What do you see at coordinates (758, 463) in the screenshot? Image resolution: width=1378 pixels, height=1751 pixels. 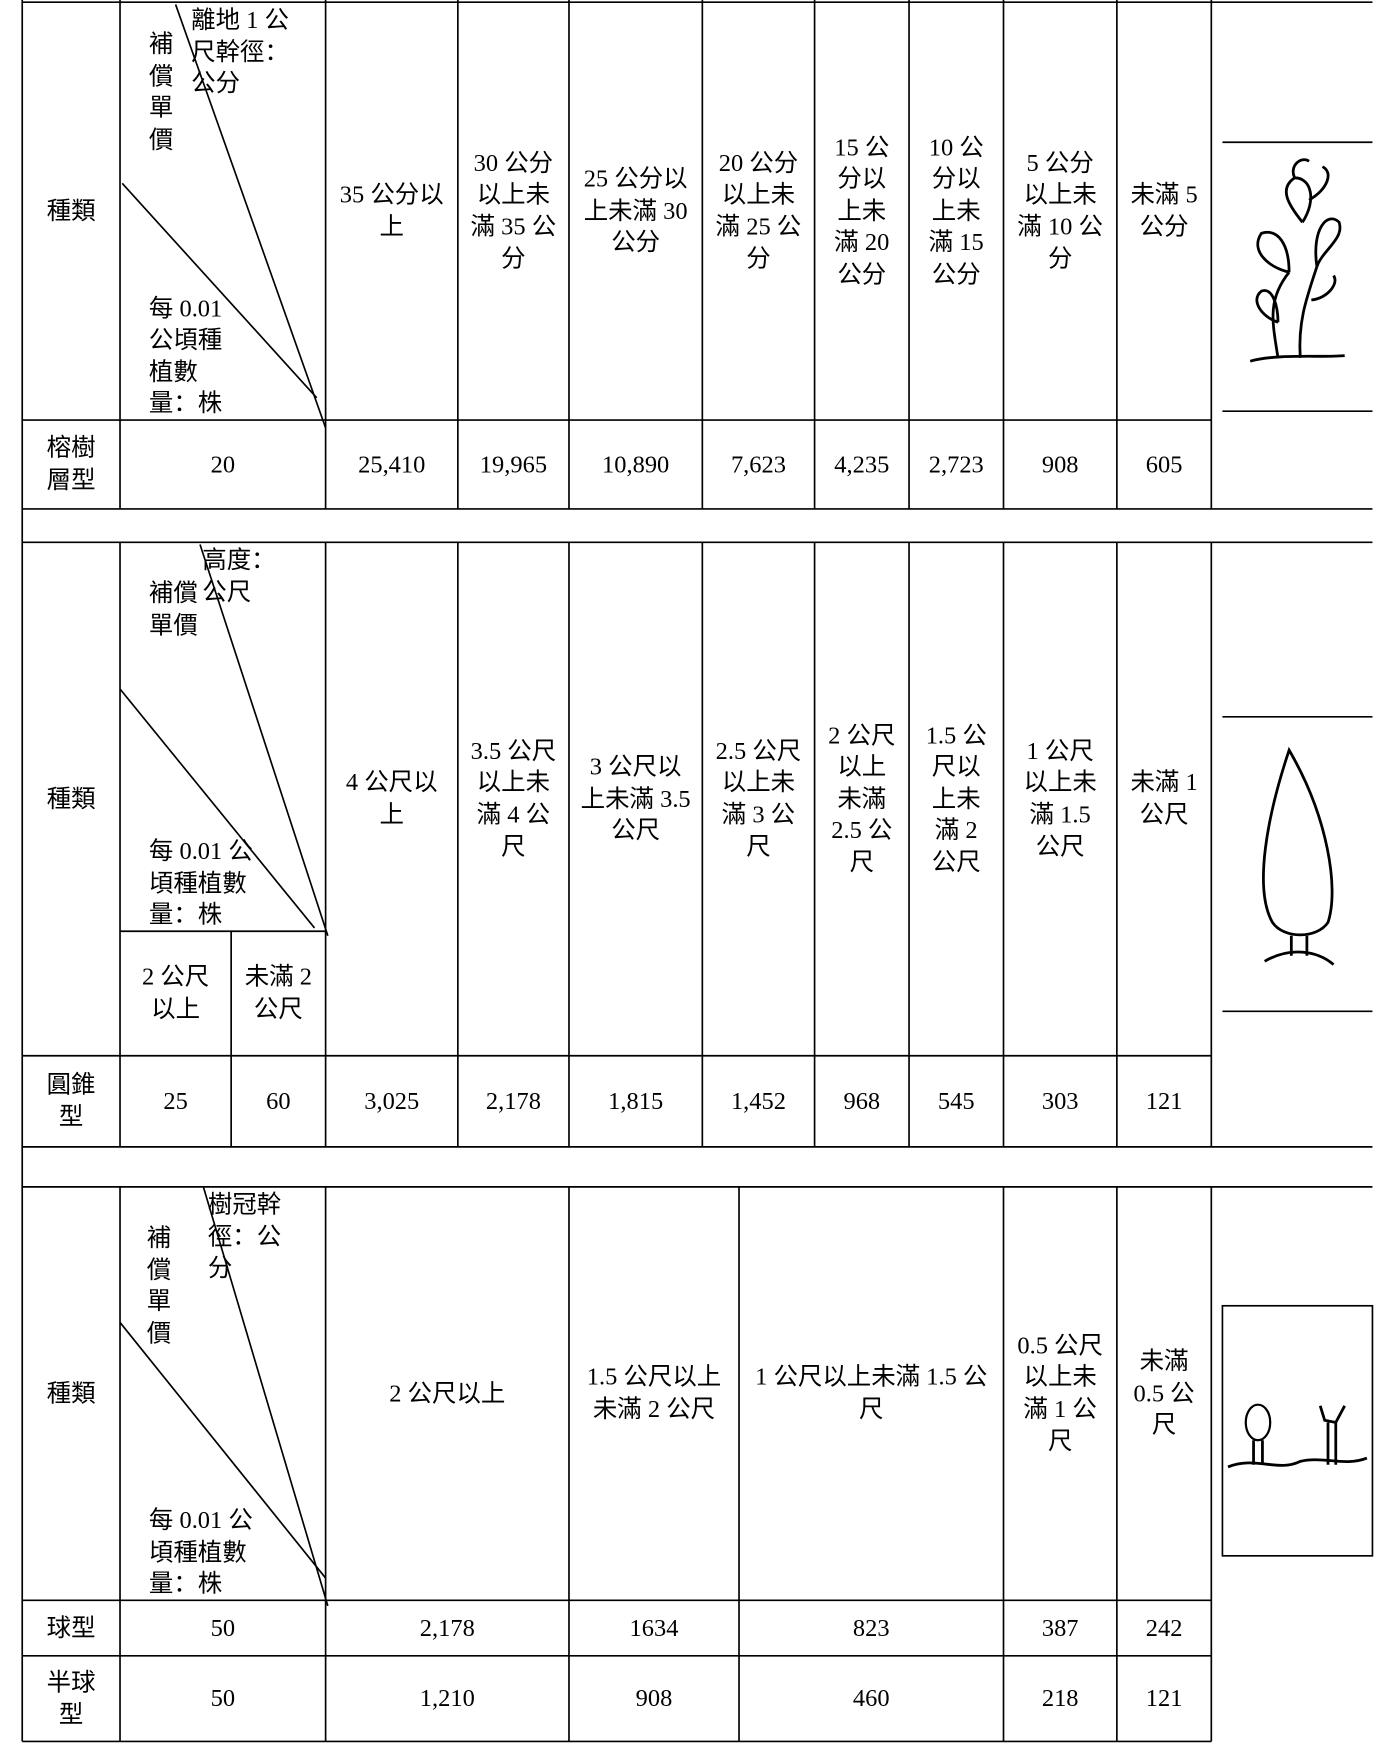 I see `price-value: 7,623` at bounding box center [758, 463].